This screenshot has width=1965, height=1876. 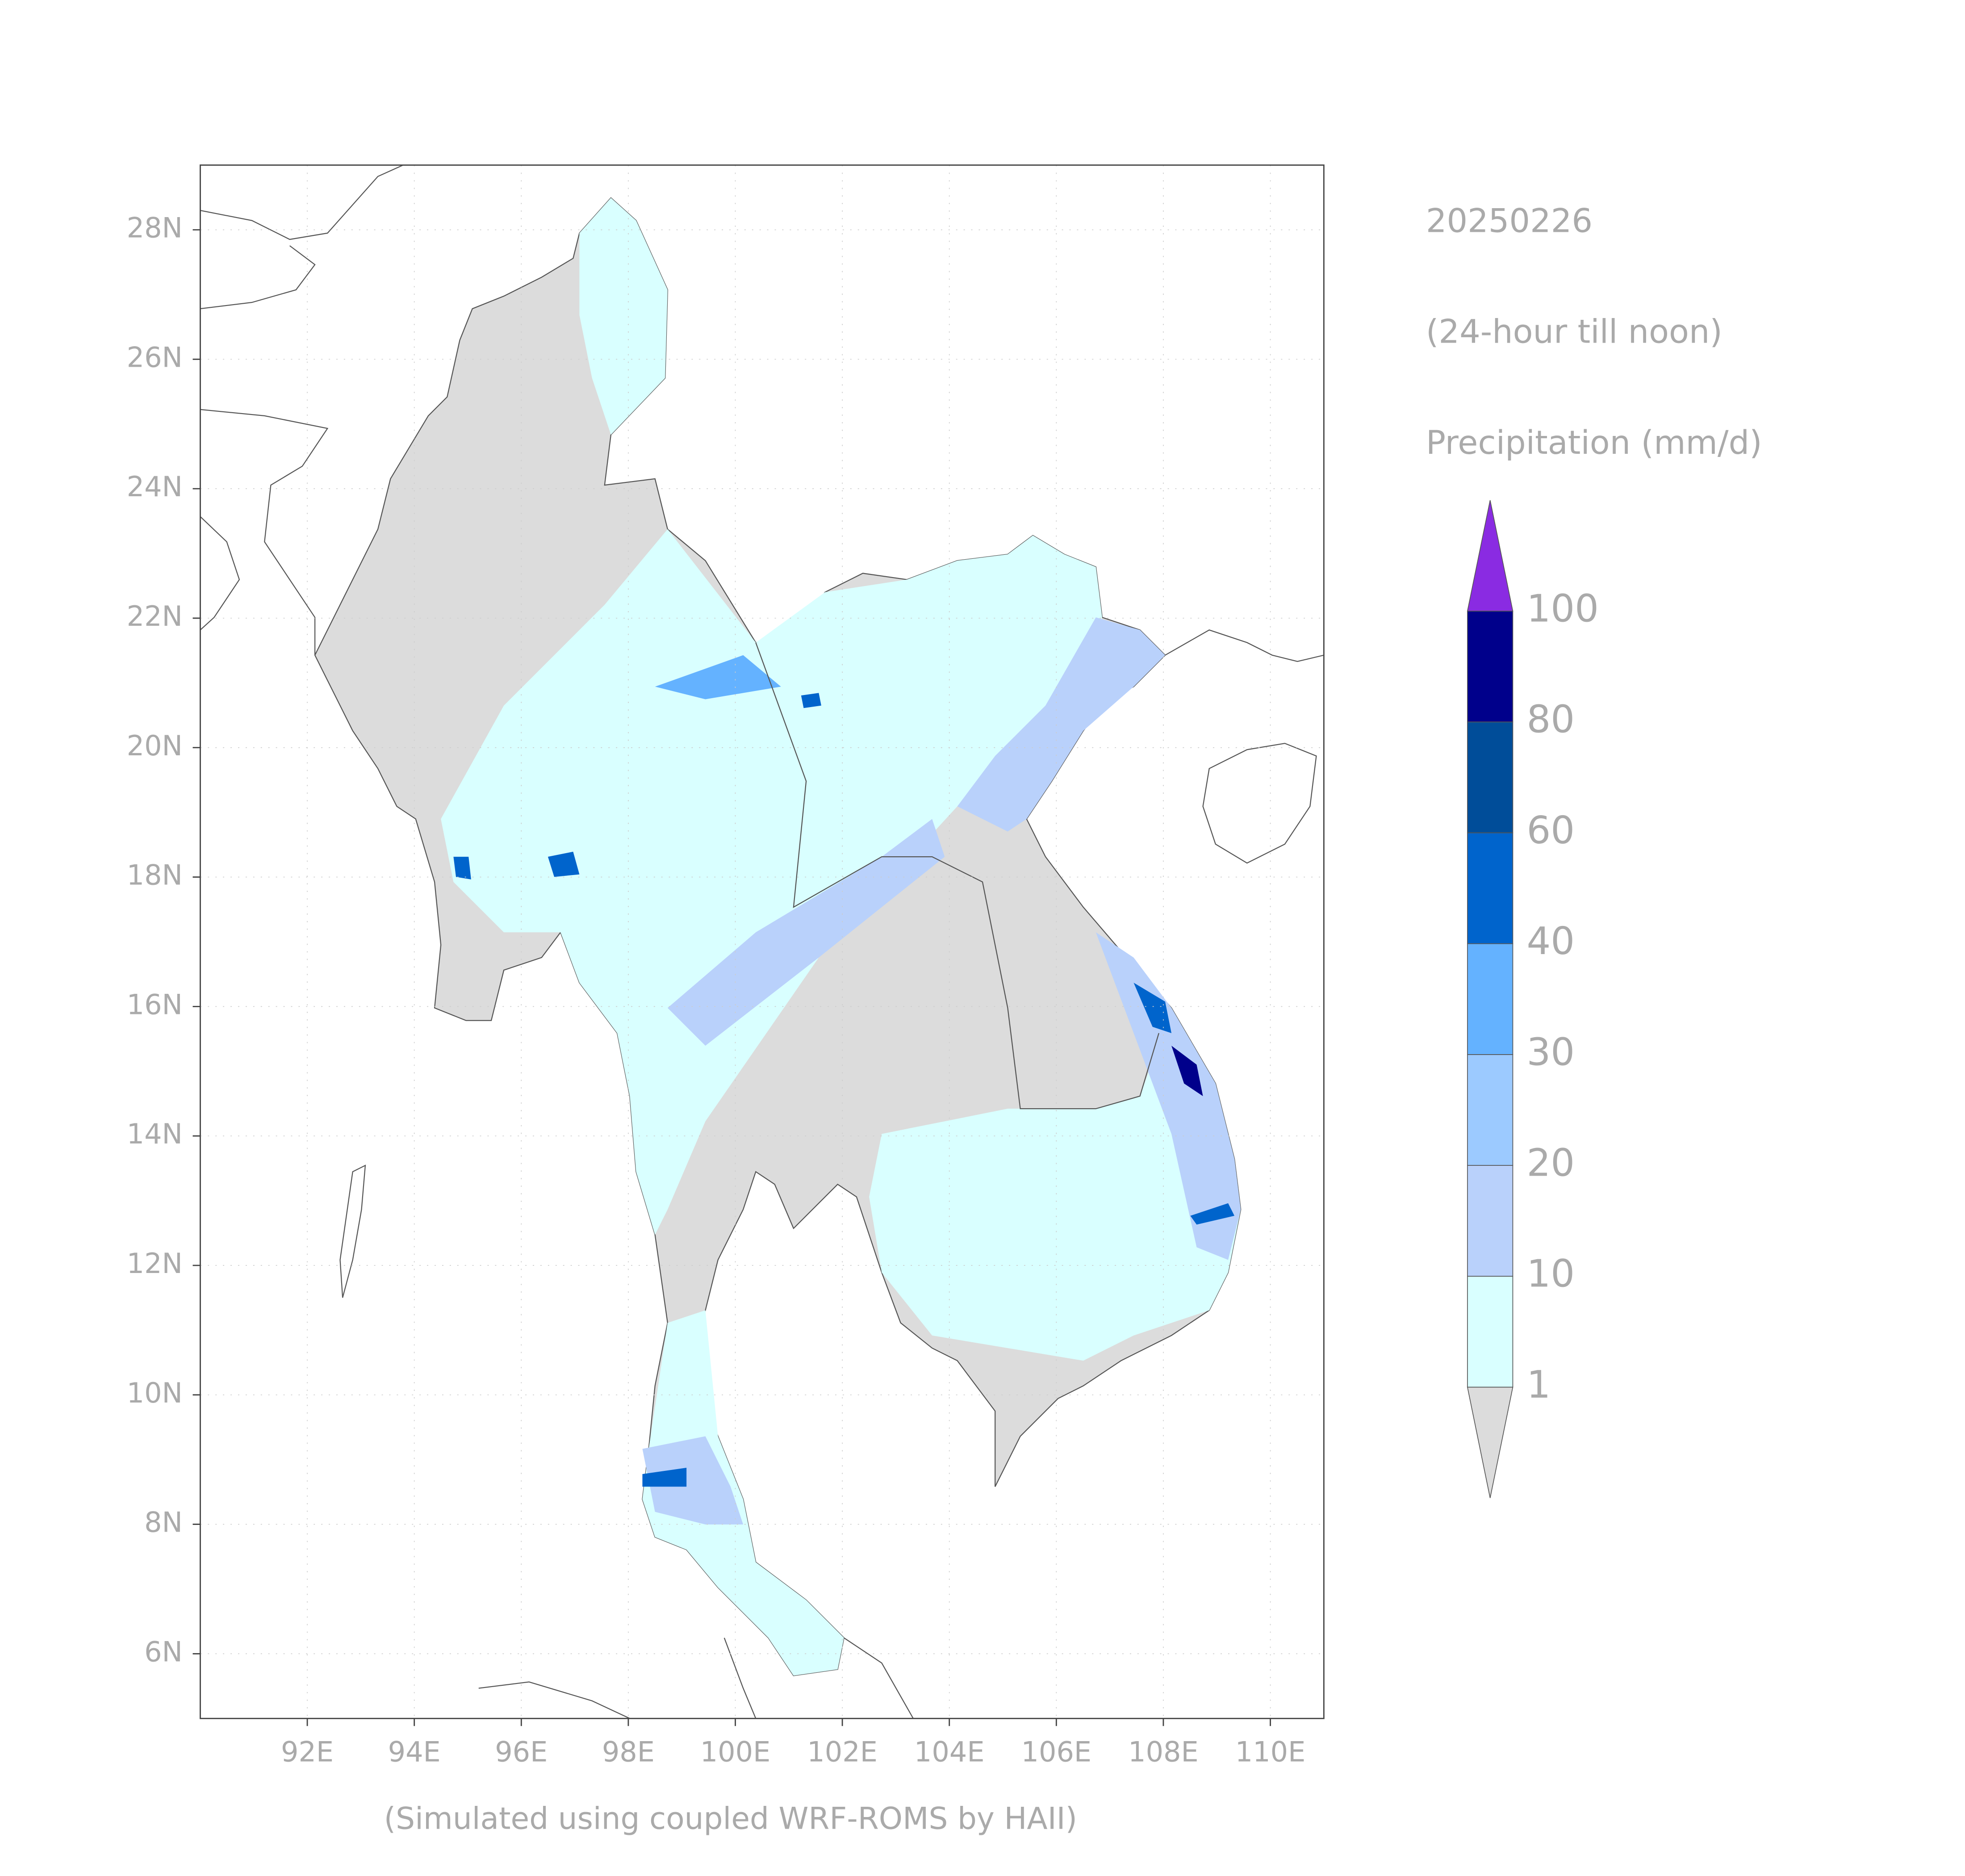 I want to click on x-tick-label: 98E, so click(x=628, y=1751).